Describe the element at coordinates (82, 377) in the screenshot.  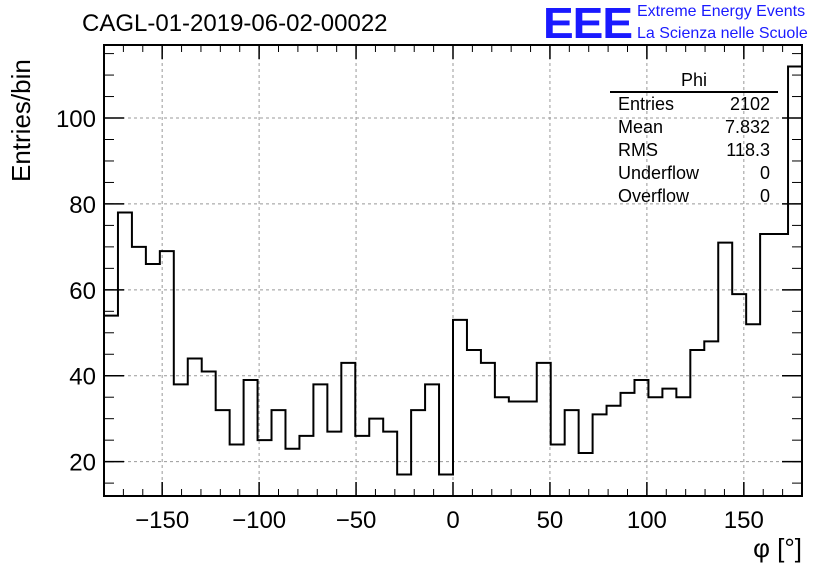
I see `y-tick-label: 40` at that location.